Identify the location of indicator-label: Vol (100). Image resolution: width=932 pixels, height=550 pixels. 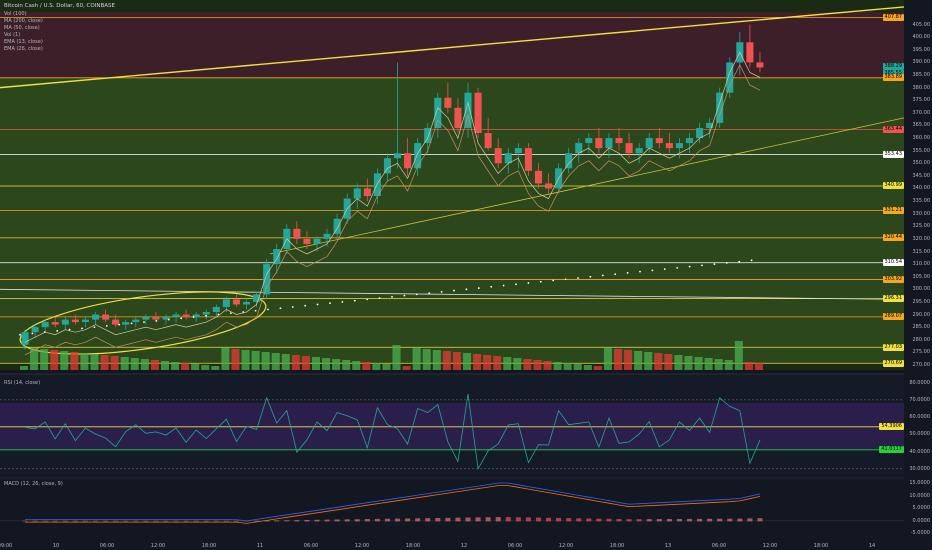
(15, 14).